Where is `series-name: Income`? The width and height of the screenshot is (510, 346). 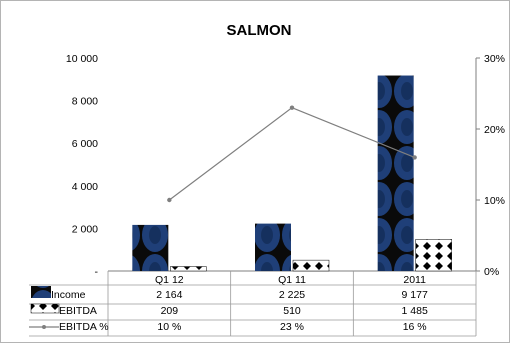
series-name: Income is located at coordinates (68, 295).